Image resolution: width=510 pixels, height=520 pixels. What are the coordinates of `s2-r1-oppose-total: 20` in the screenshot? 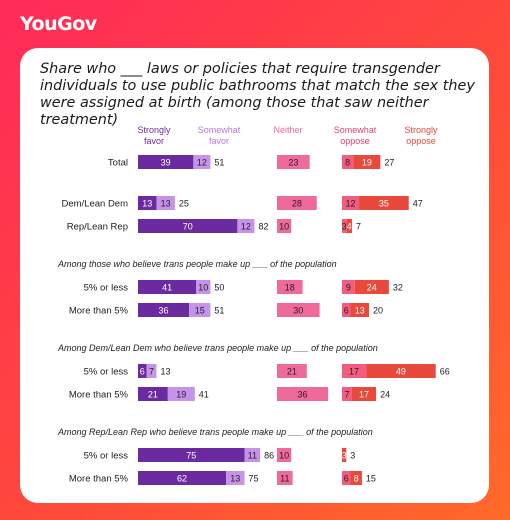 It's located at (378, 310).